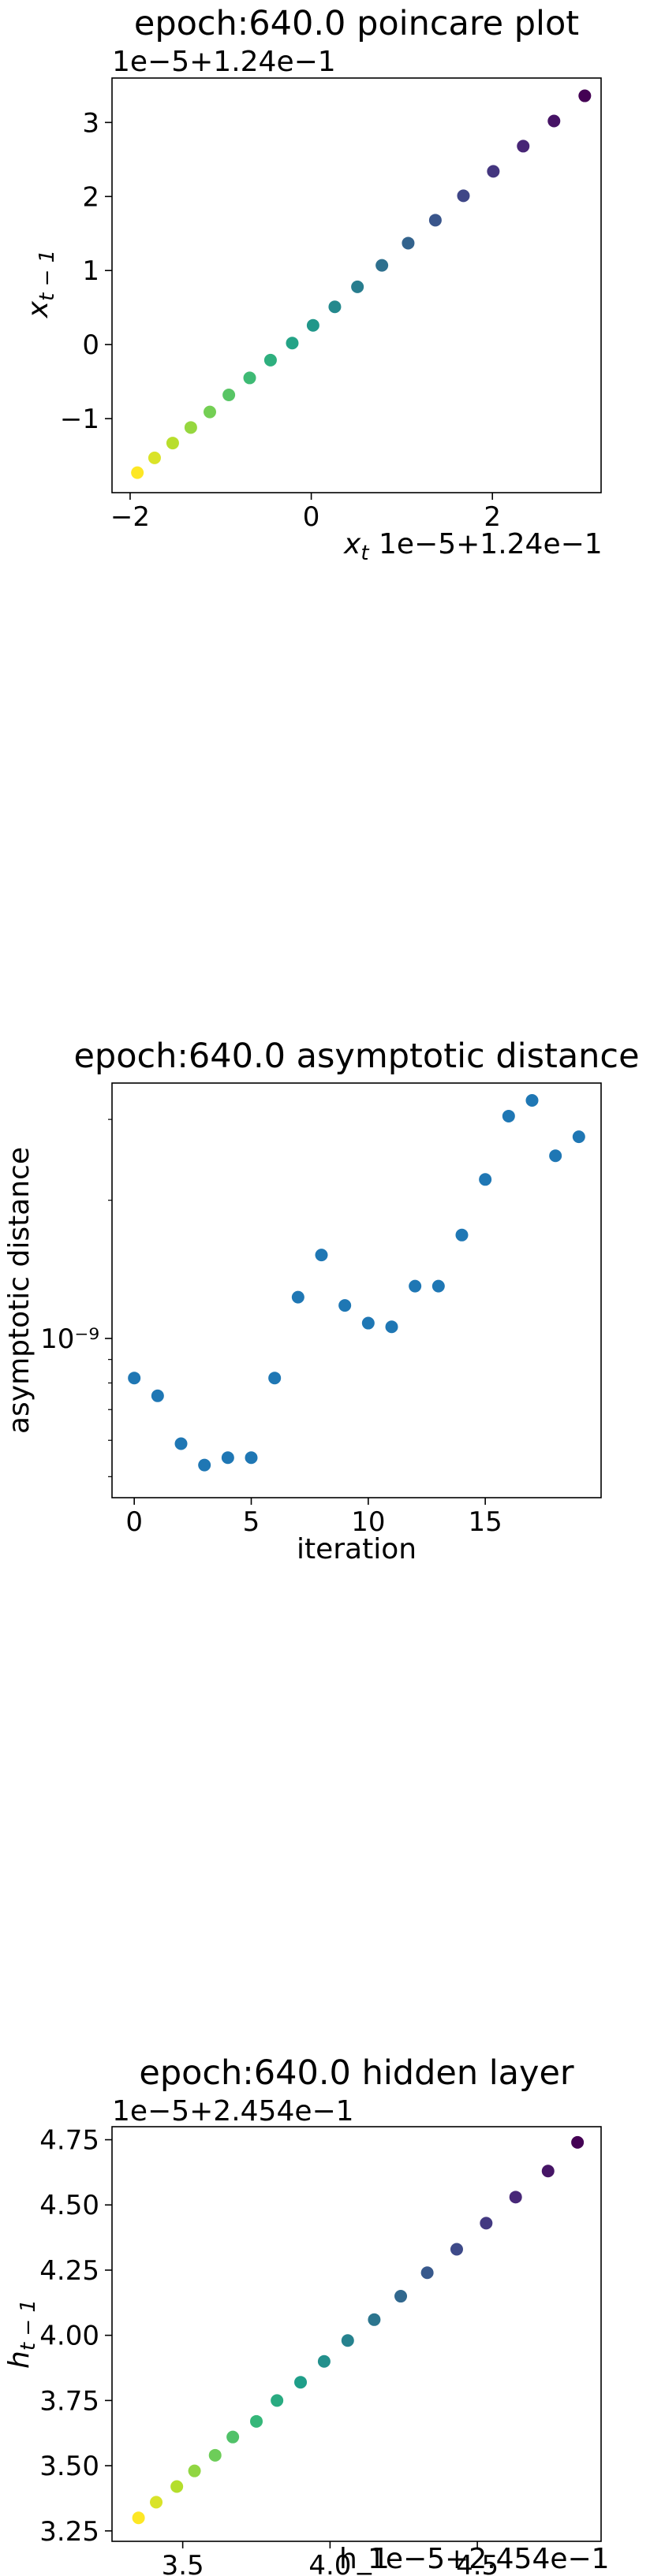  I want to click on chart-title: epoch:640.0 hidden layer, so click(356, 2073).